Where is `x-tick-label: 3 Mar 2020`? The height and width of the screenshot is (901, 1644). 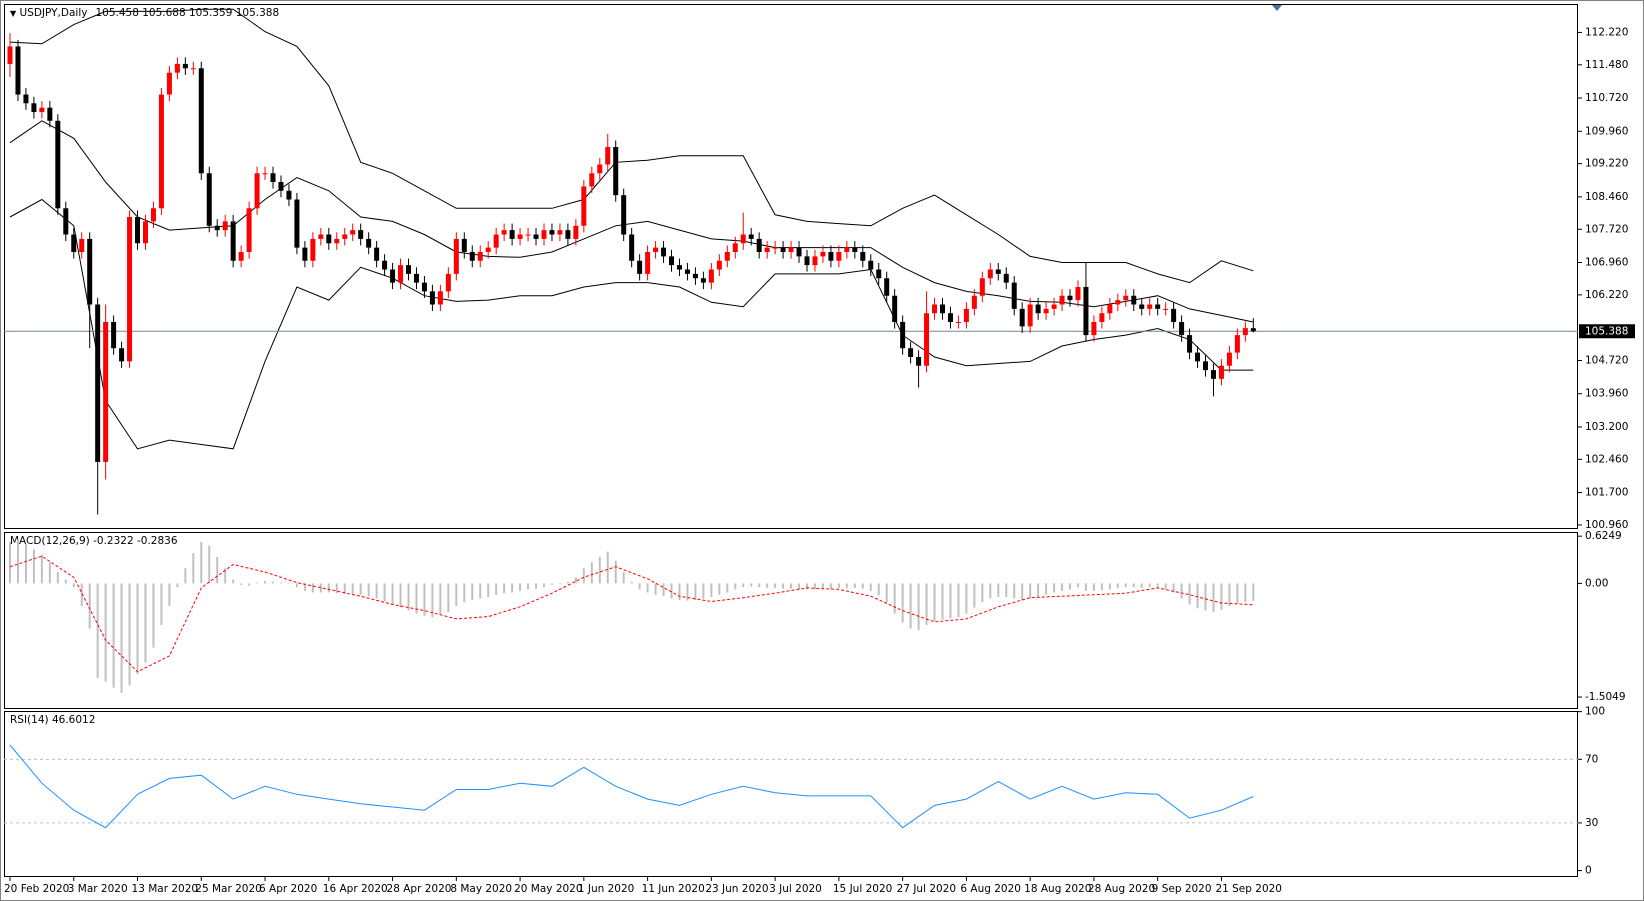
x-tick-label: 3 Mar 2020 is located at coordinates (98, 889).